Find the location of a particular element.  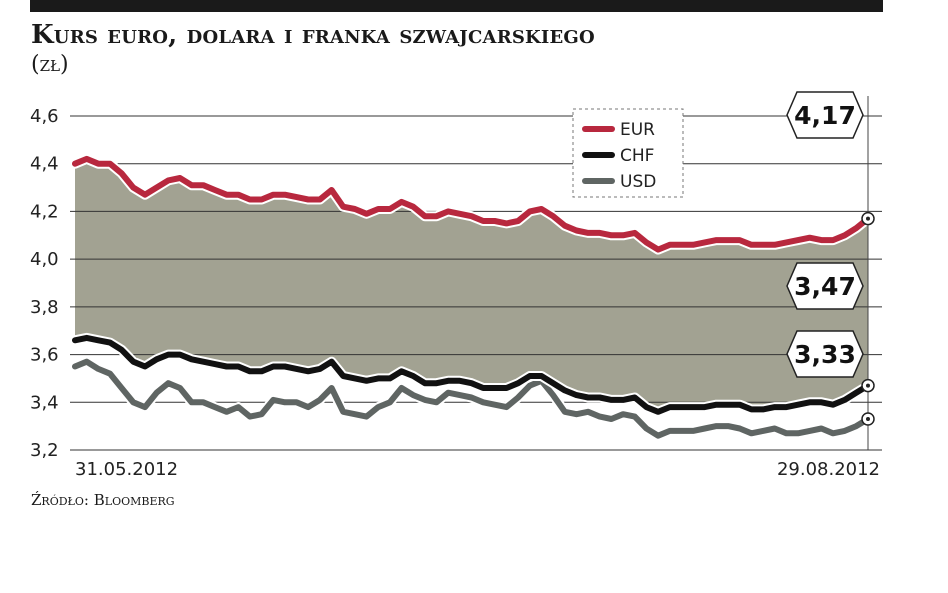

badge-shape-eur is located at coordinates (825, 115).